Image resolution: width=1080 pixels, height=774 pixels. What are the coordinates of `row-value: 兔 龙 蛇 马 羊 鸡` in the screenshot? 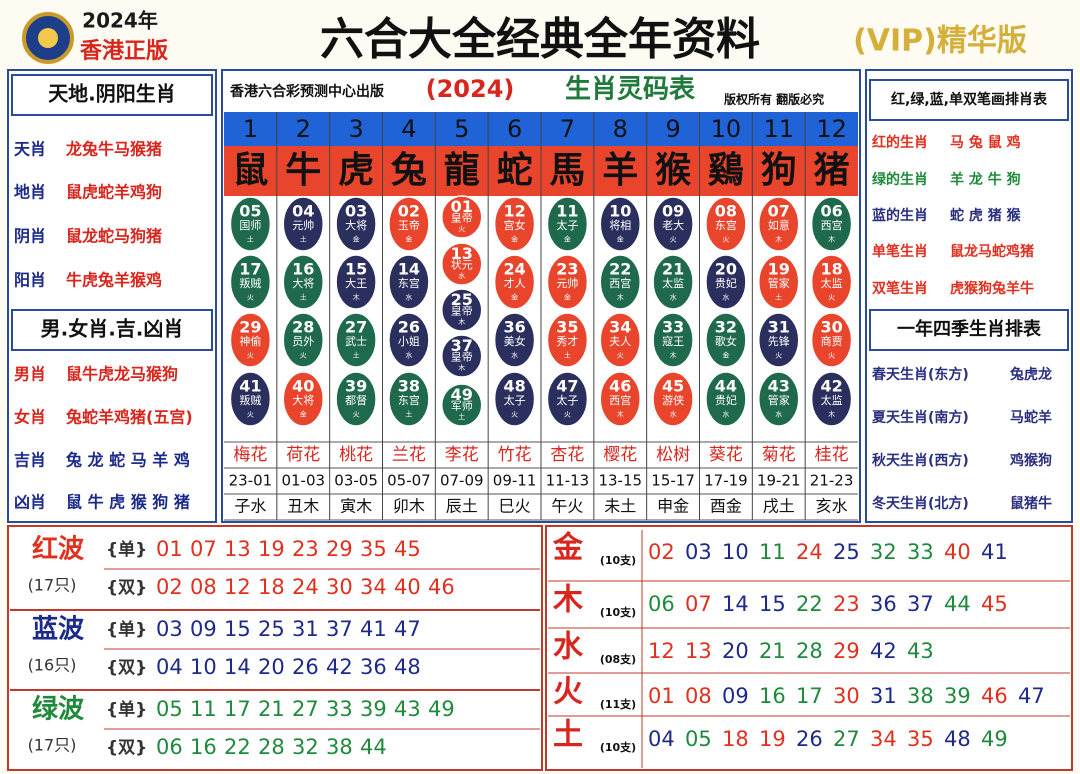 It's located at (127, 460).